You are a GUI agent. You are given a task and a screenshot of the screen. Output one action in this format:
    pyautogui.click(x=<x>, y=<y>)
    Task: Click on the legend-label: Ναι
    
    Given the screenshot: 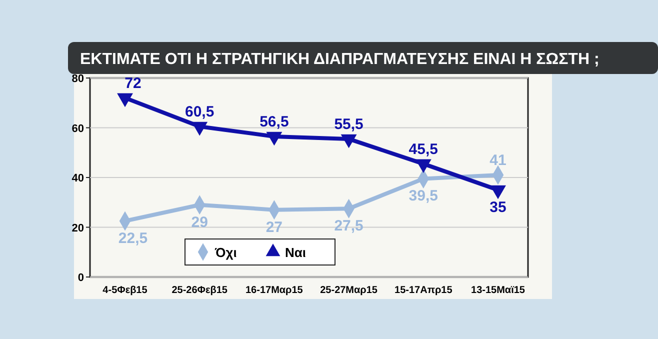 What is the action you would take?
    pyautogui.click(x=295, y=252)
    